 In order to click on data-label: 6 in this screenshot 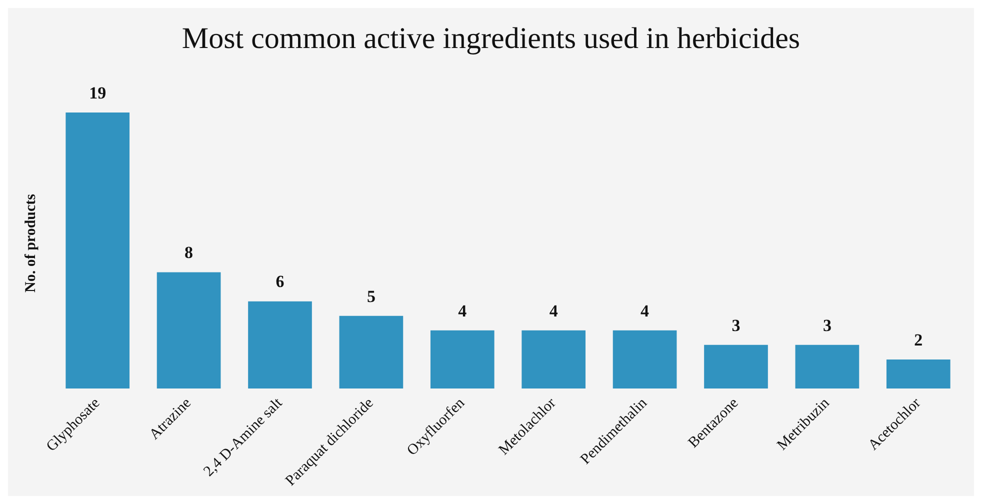, I will do `click(280, 282)`.